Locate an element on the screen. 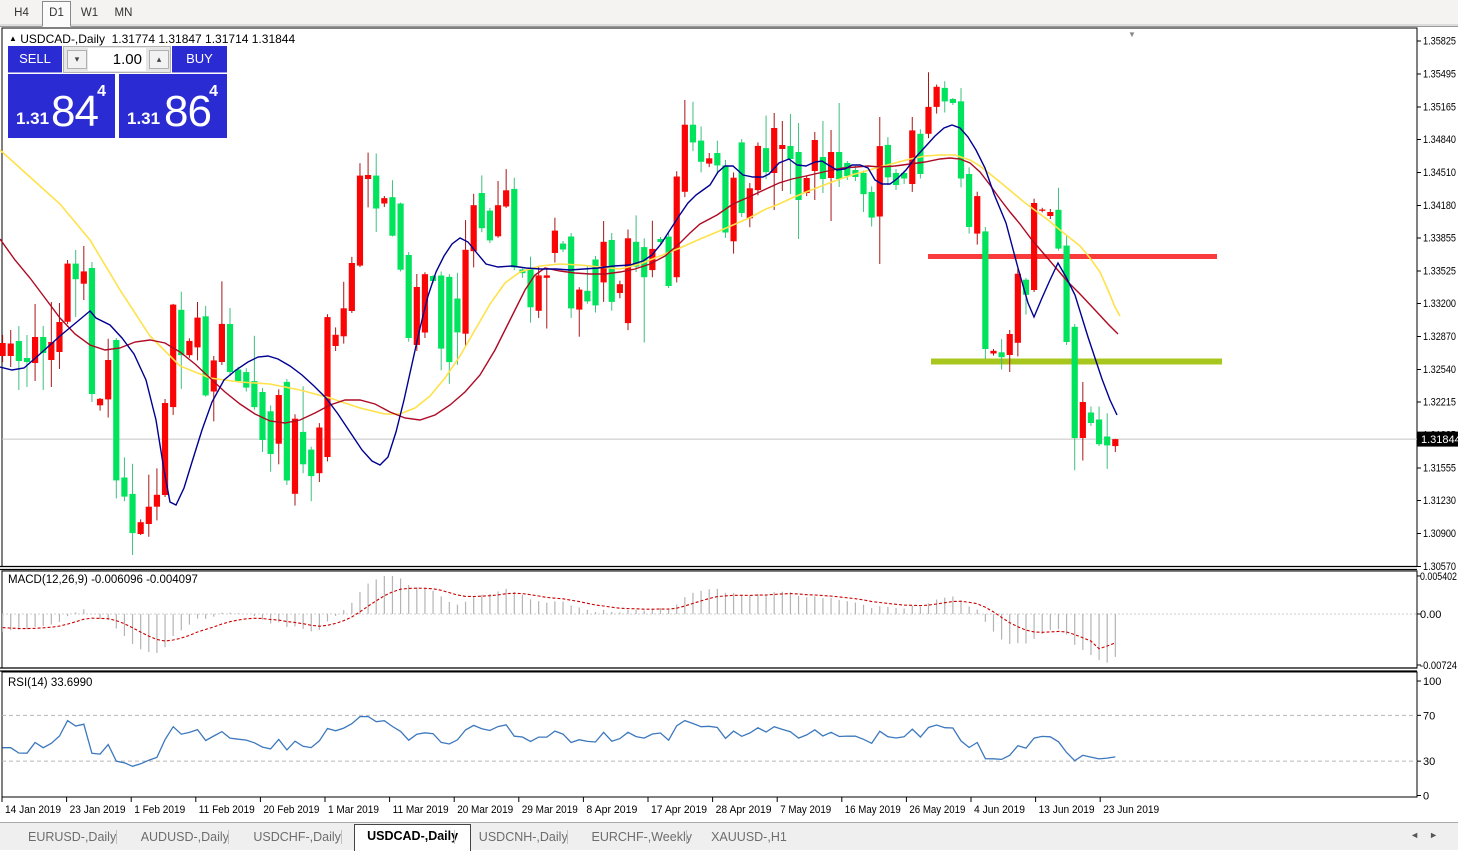 This screenshot has width=1458, height=851. collapse-triangle-icon: ▲ is located at coordinates (13, 38).